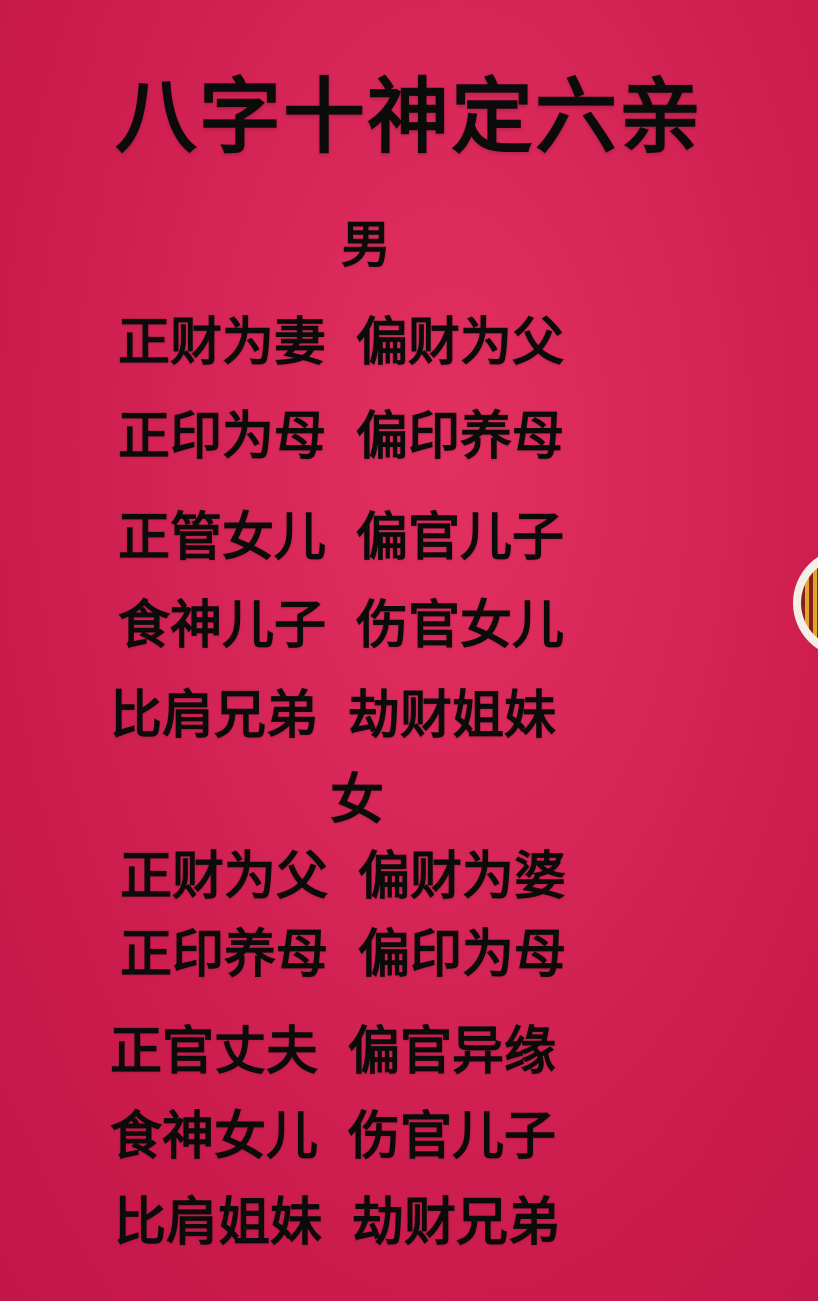 The height and width of the screenshot is (1301, 818). I want to click on male-heading: 男, so click(366, 245).